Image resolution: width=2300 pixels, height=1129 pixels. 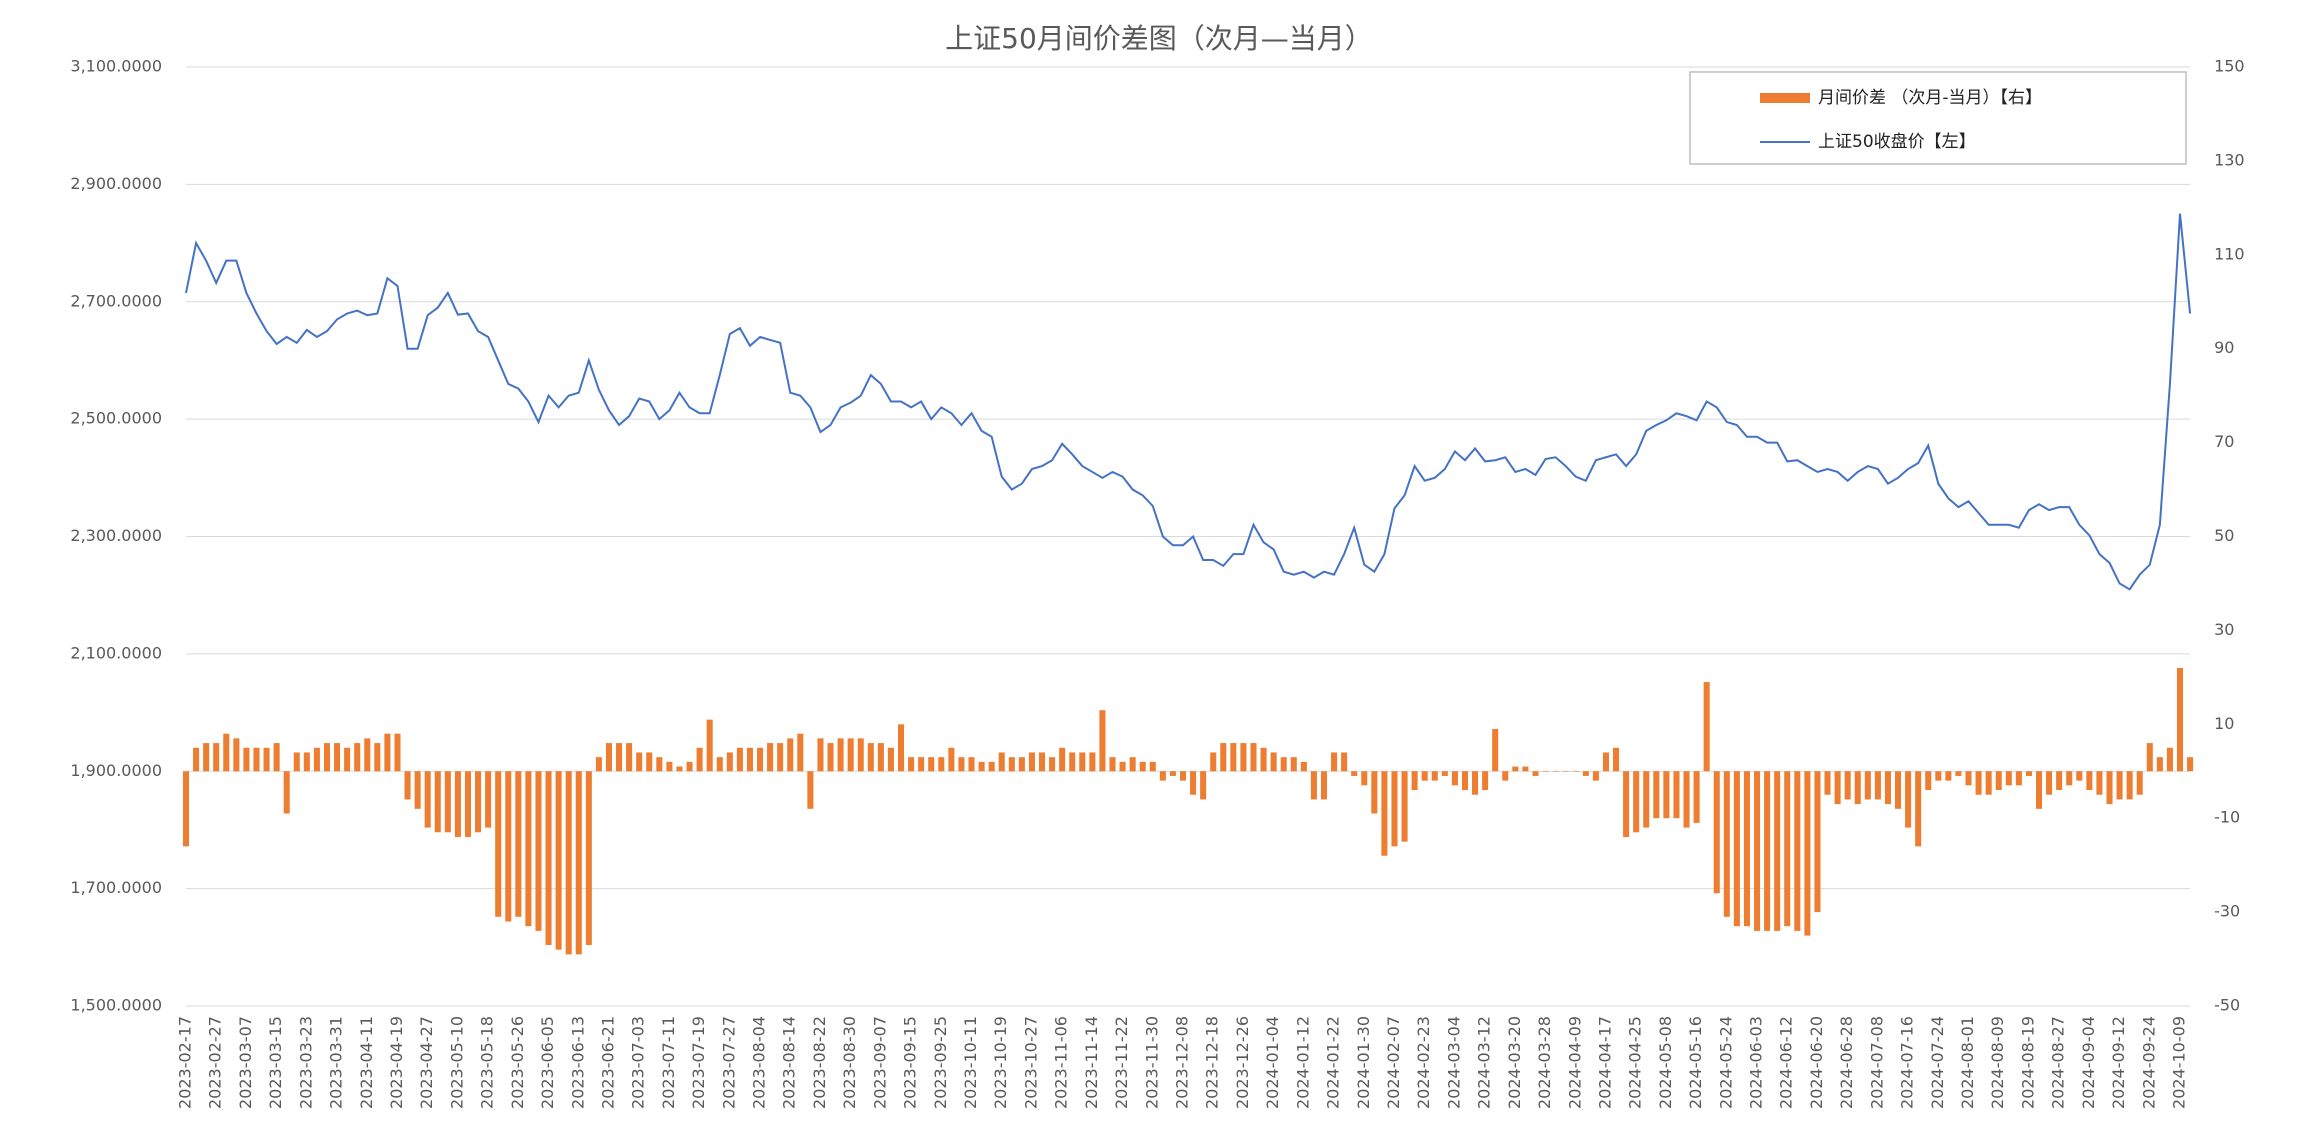 What do you see at coordinates (1423, 1062) in the screenshot?
I see `x-tick-label: 2024-02-23` at bounding box center [1423, 1062].